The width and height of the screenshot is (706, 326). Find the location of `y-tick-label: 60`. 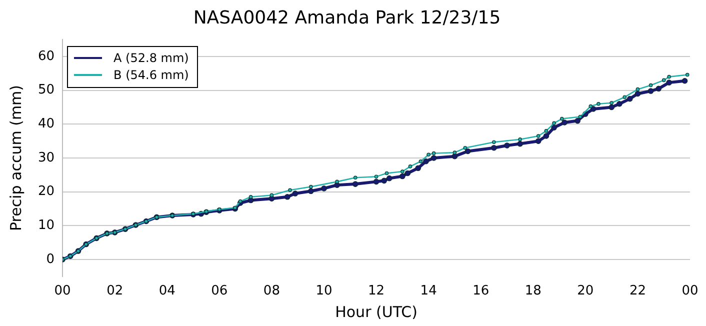

y-tick-label: 60 is located at coordinates (46, 56).